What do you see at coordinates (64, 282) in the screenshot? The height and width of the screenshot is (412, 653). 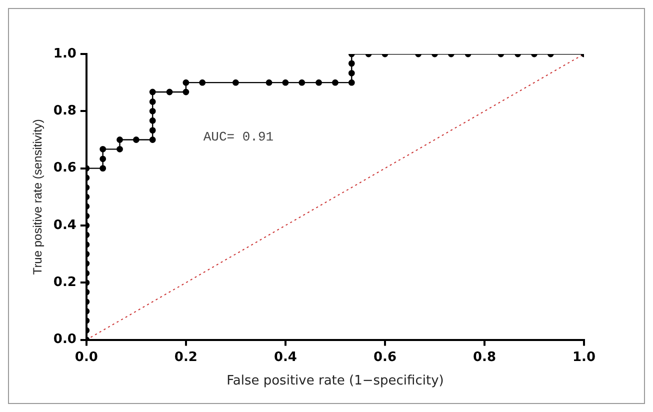 I see `y-tick-label: 0.2` at bounding box center [64, 282].